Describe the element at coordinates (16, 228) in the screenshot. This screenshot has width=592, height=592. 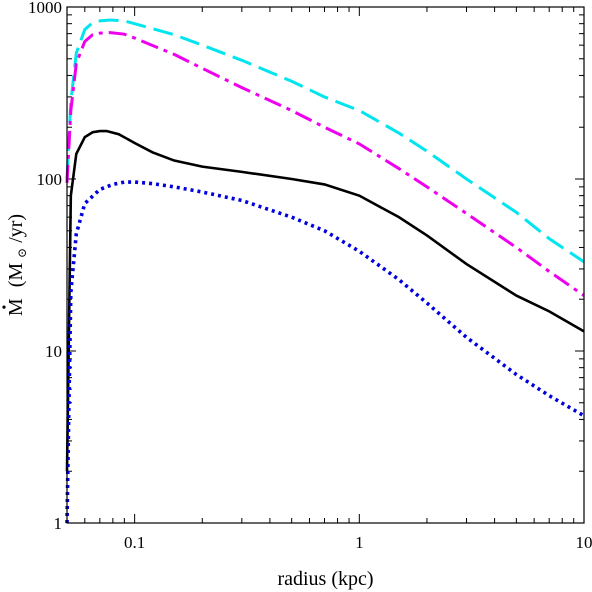
I see `y-axis-unit-close: /yr)` at that location.